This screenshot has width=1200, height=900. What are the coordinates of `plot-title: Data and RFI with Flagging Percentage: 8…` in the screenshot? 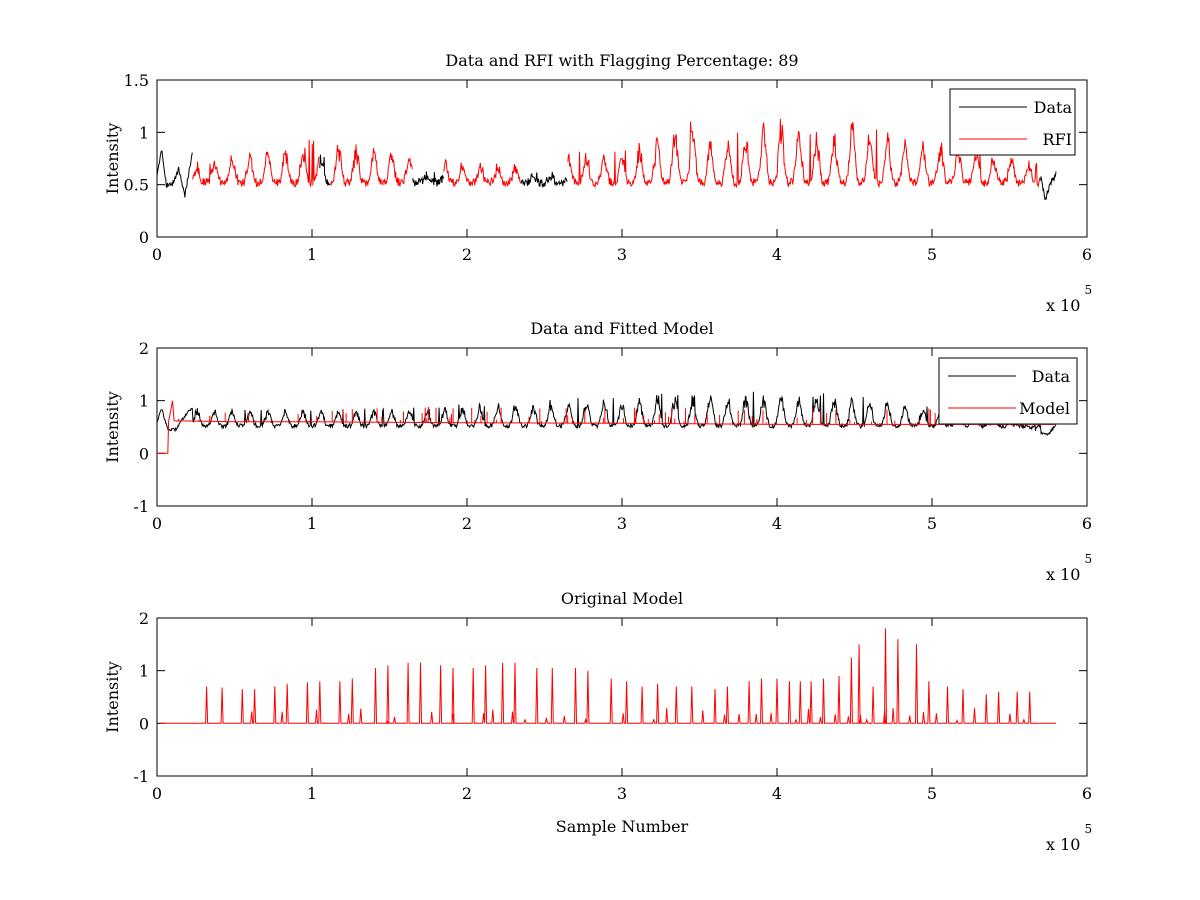 It's located at (621, 60).